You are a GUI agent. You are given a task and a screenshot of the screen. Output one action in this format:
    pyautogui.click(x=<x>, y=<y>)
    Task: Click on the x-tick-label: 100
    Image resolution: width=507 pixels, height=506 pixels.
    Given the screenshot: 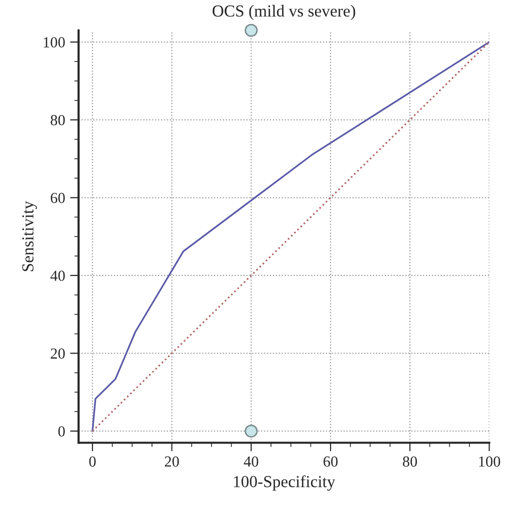 What is the action you would take?
    pyautogui.click(x=489, y=461)
    